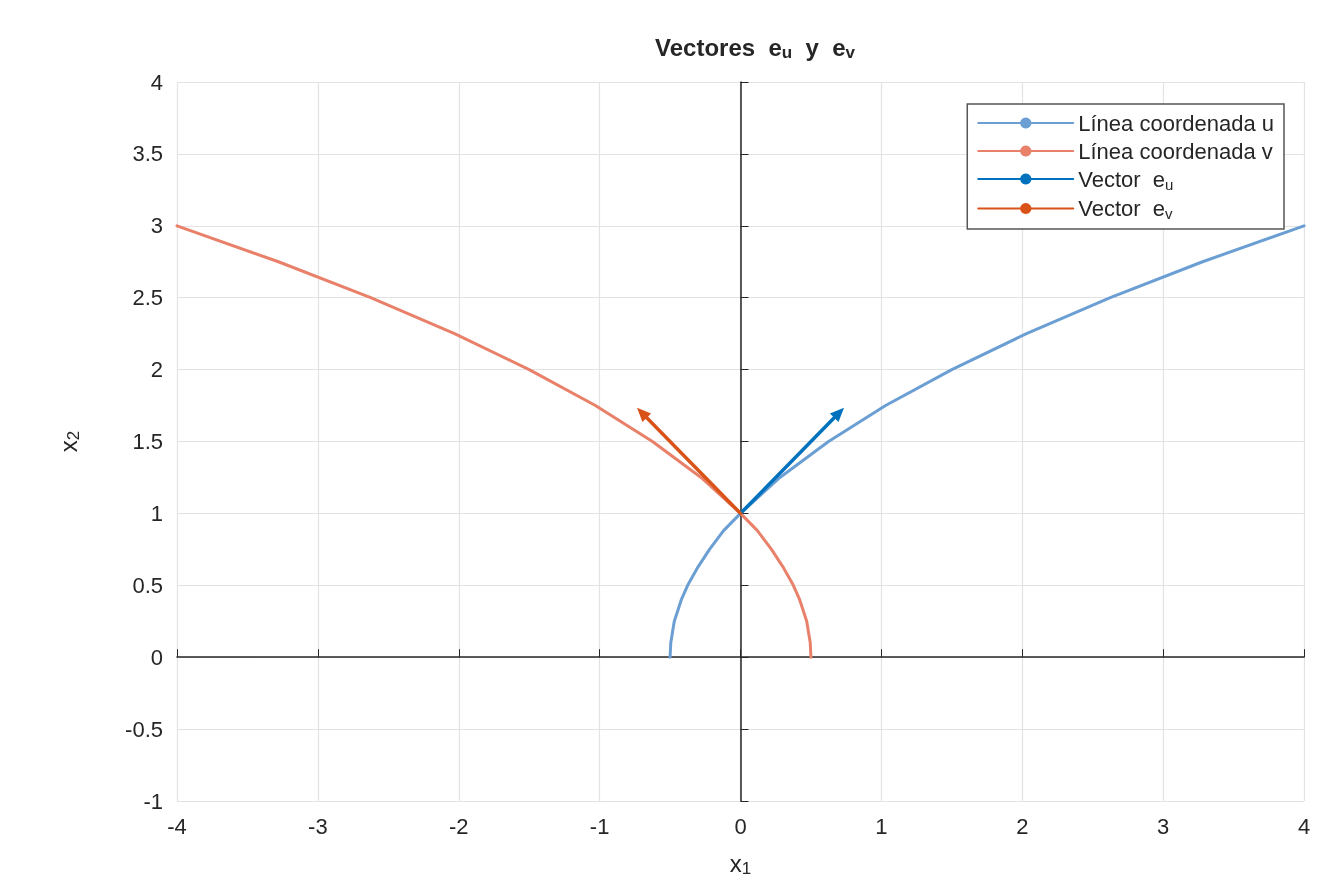 This screenshot has width=1324, height=882. What do you see at coordinates (147, 441) in the screenshot?
I see `y-tick-label: 1.5` at bounding box center [147, 441].